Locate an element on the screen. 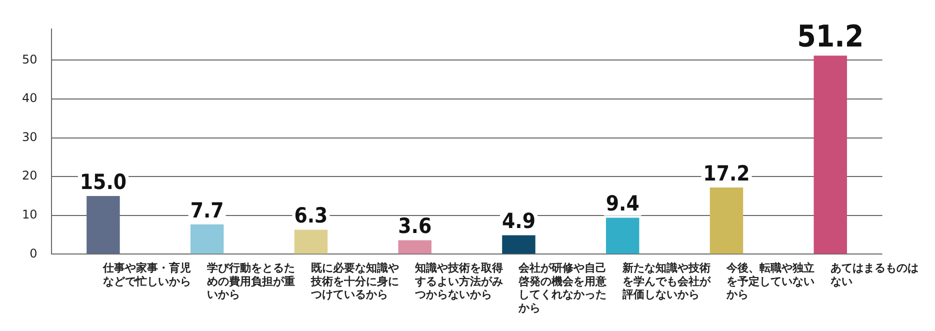 This screenshot has width=935, height=331. x-tick-label: 会社が研修や自己啓発の機会を用意してくれなかったから is located at coordinates (563, 288).